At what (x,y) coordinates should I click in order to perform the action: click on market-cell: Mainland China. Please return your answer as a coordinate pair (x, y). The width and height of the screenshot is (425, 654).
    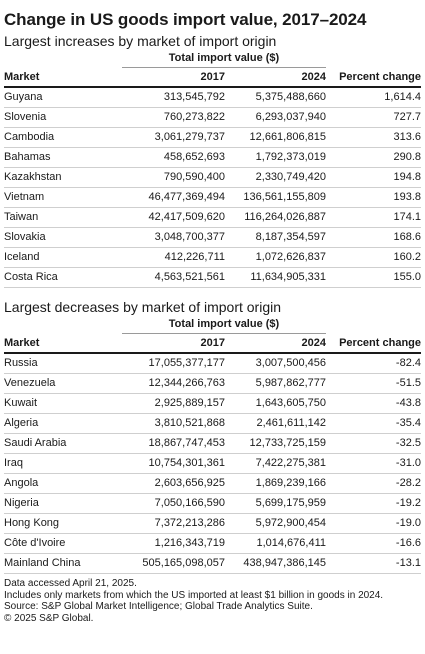
    Looking at the image, I should click on (63, 563).